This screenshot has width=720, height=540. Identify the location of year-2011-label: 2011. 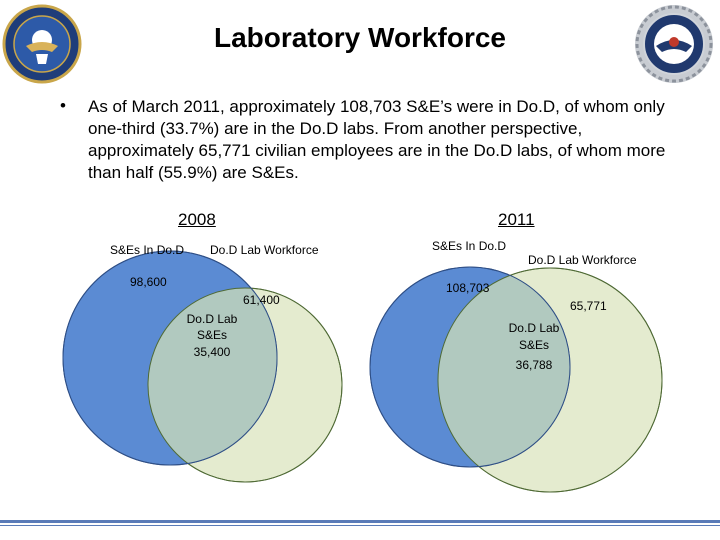
(516, 219).